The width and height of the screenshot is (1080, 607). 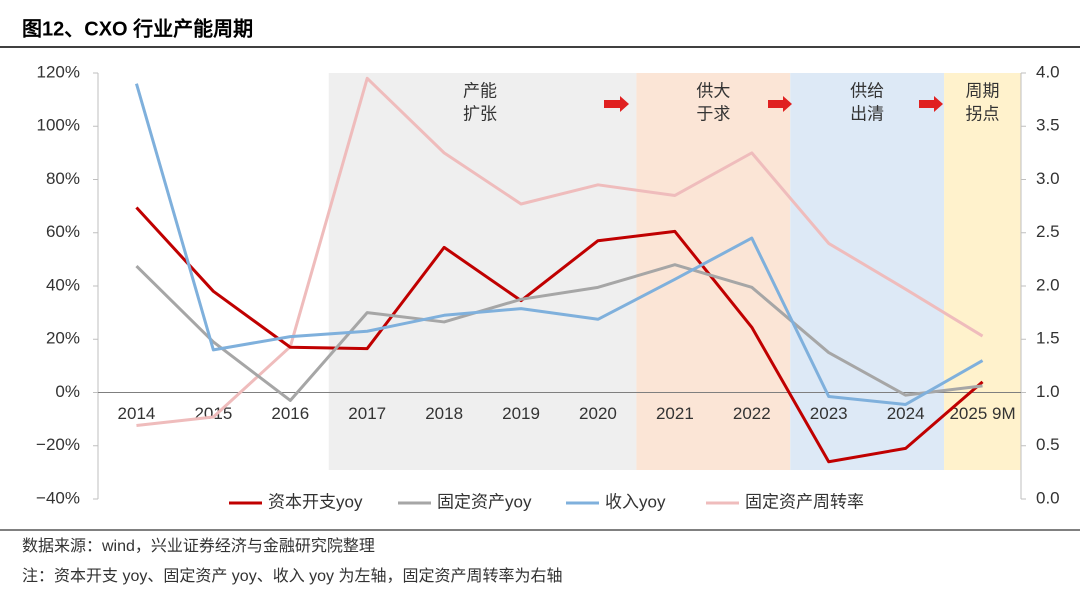 What do you see at coordinates (63, 231) in the screenshot?
I see `y-tick-label: 60%` at bounding box center [63, 231].